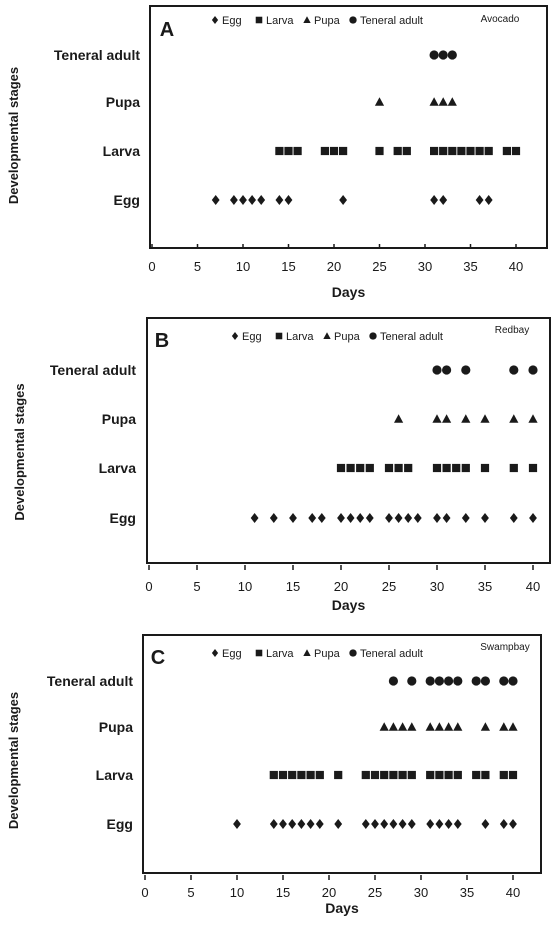  I want to click on legend-label: Pupa, so click(327, 654).